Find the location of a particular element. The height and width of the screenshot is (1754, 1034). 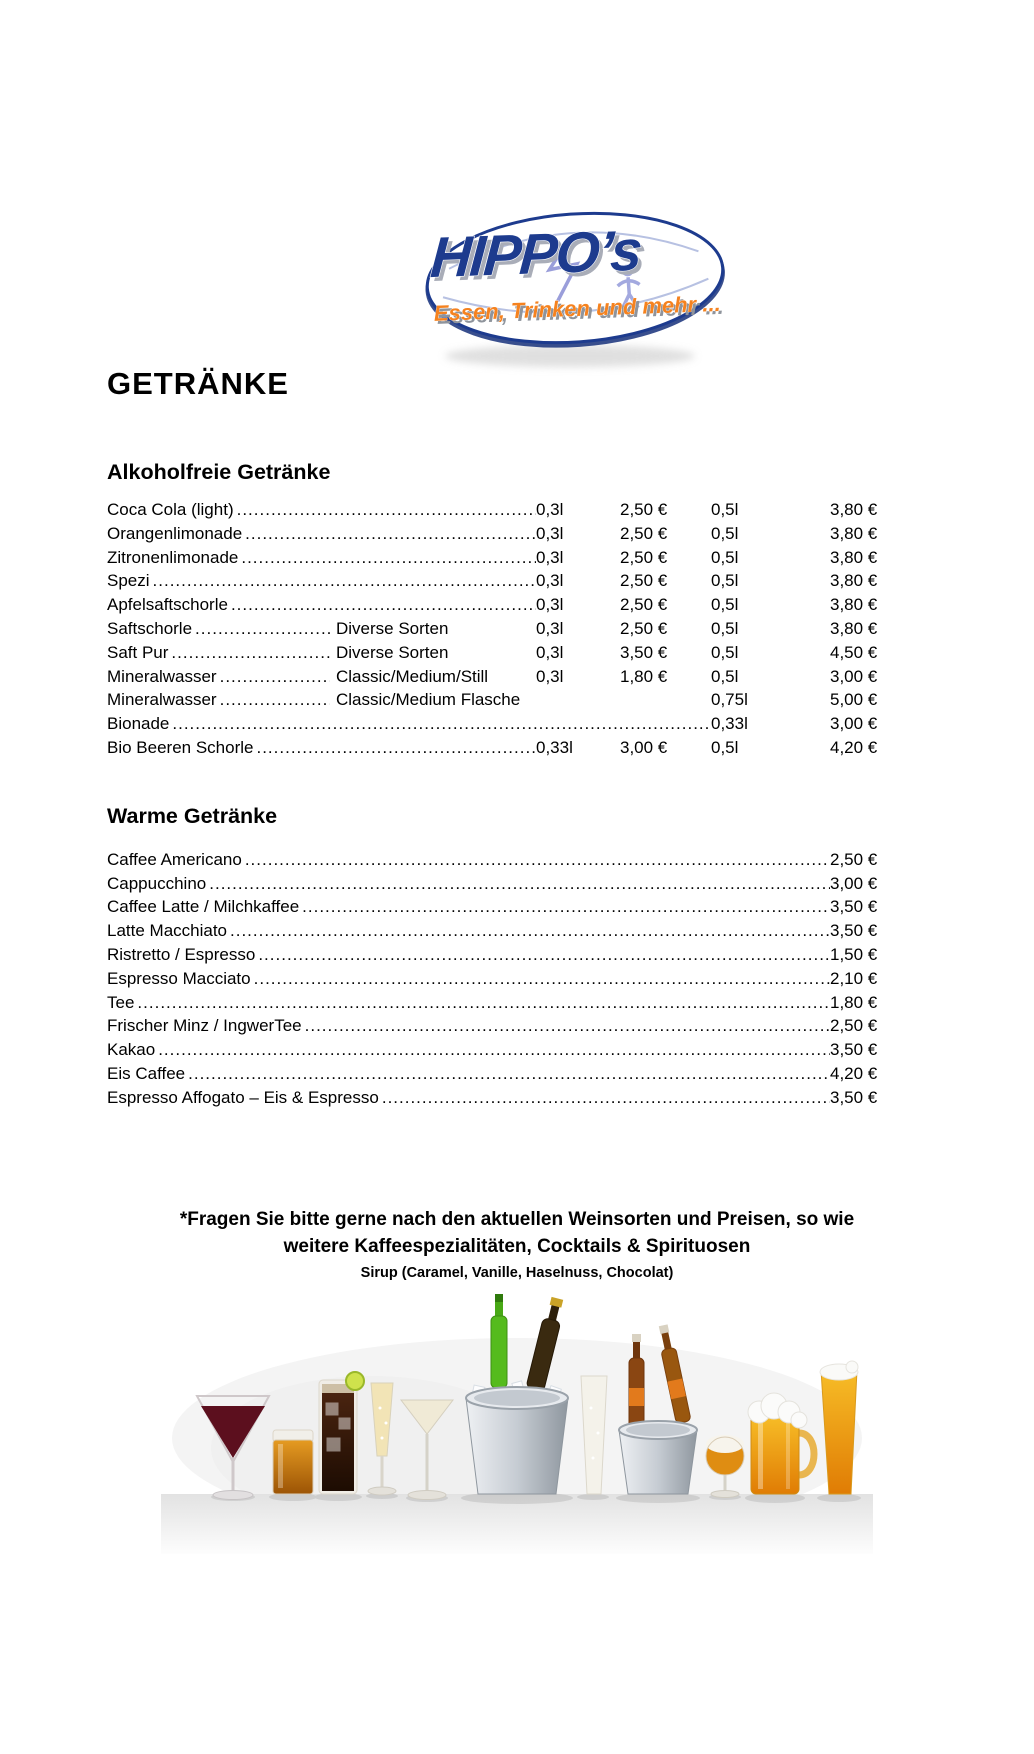

logo-brand-shadow: HIPPO’s is located at coordinates (539, 258).